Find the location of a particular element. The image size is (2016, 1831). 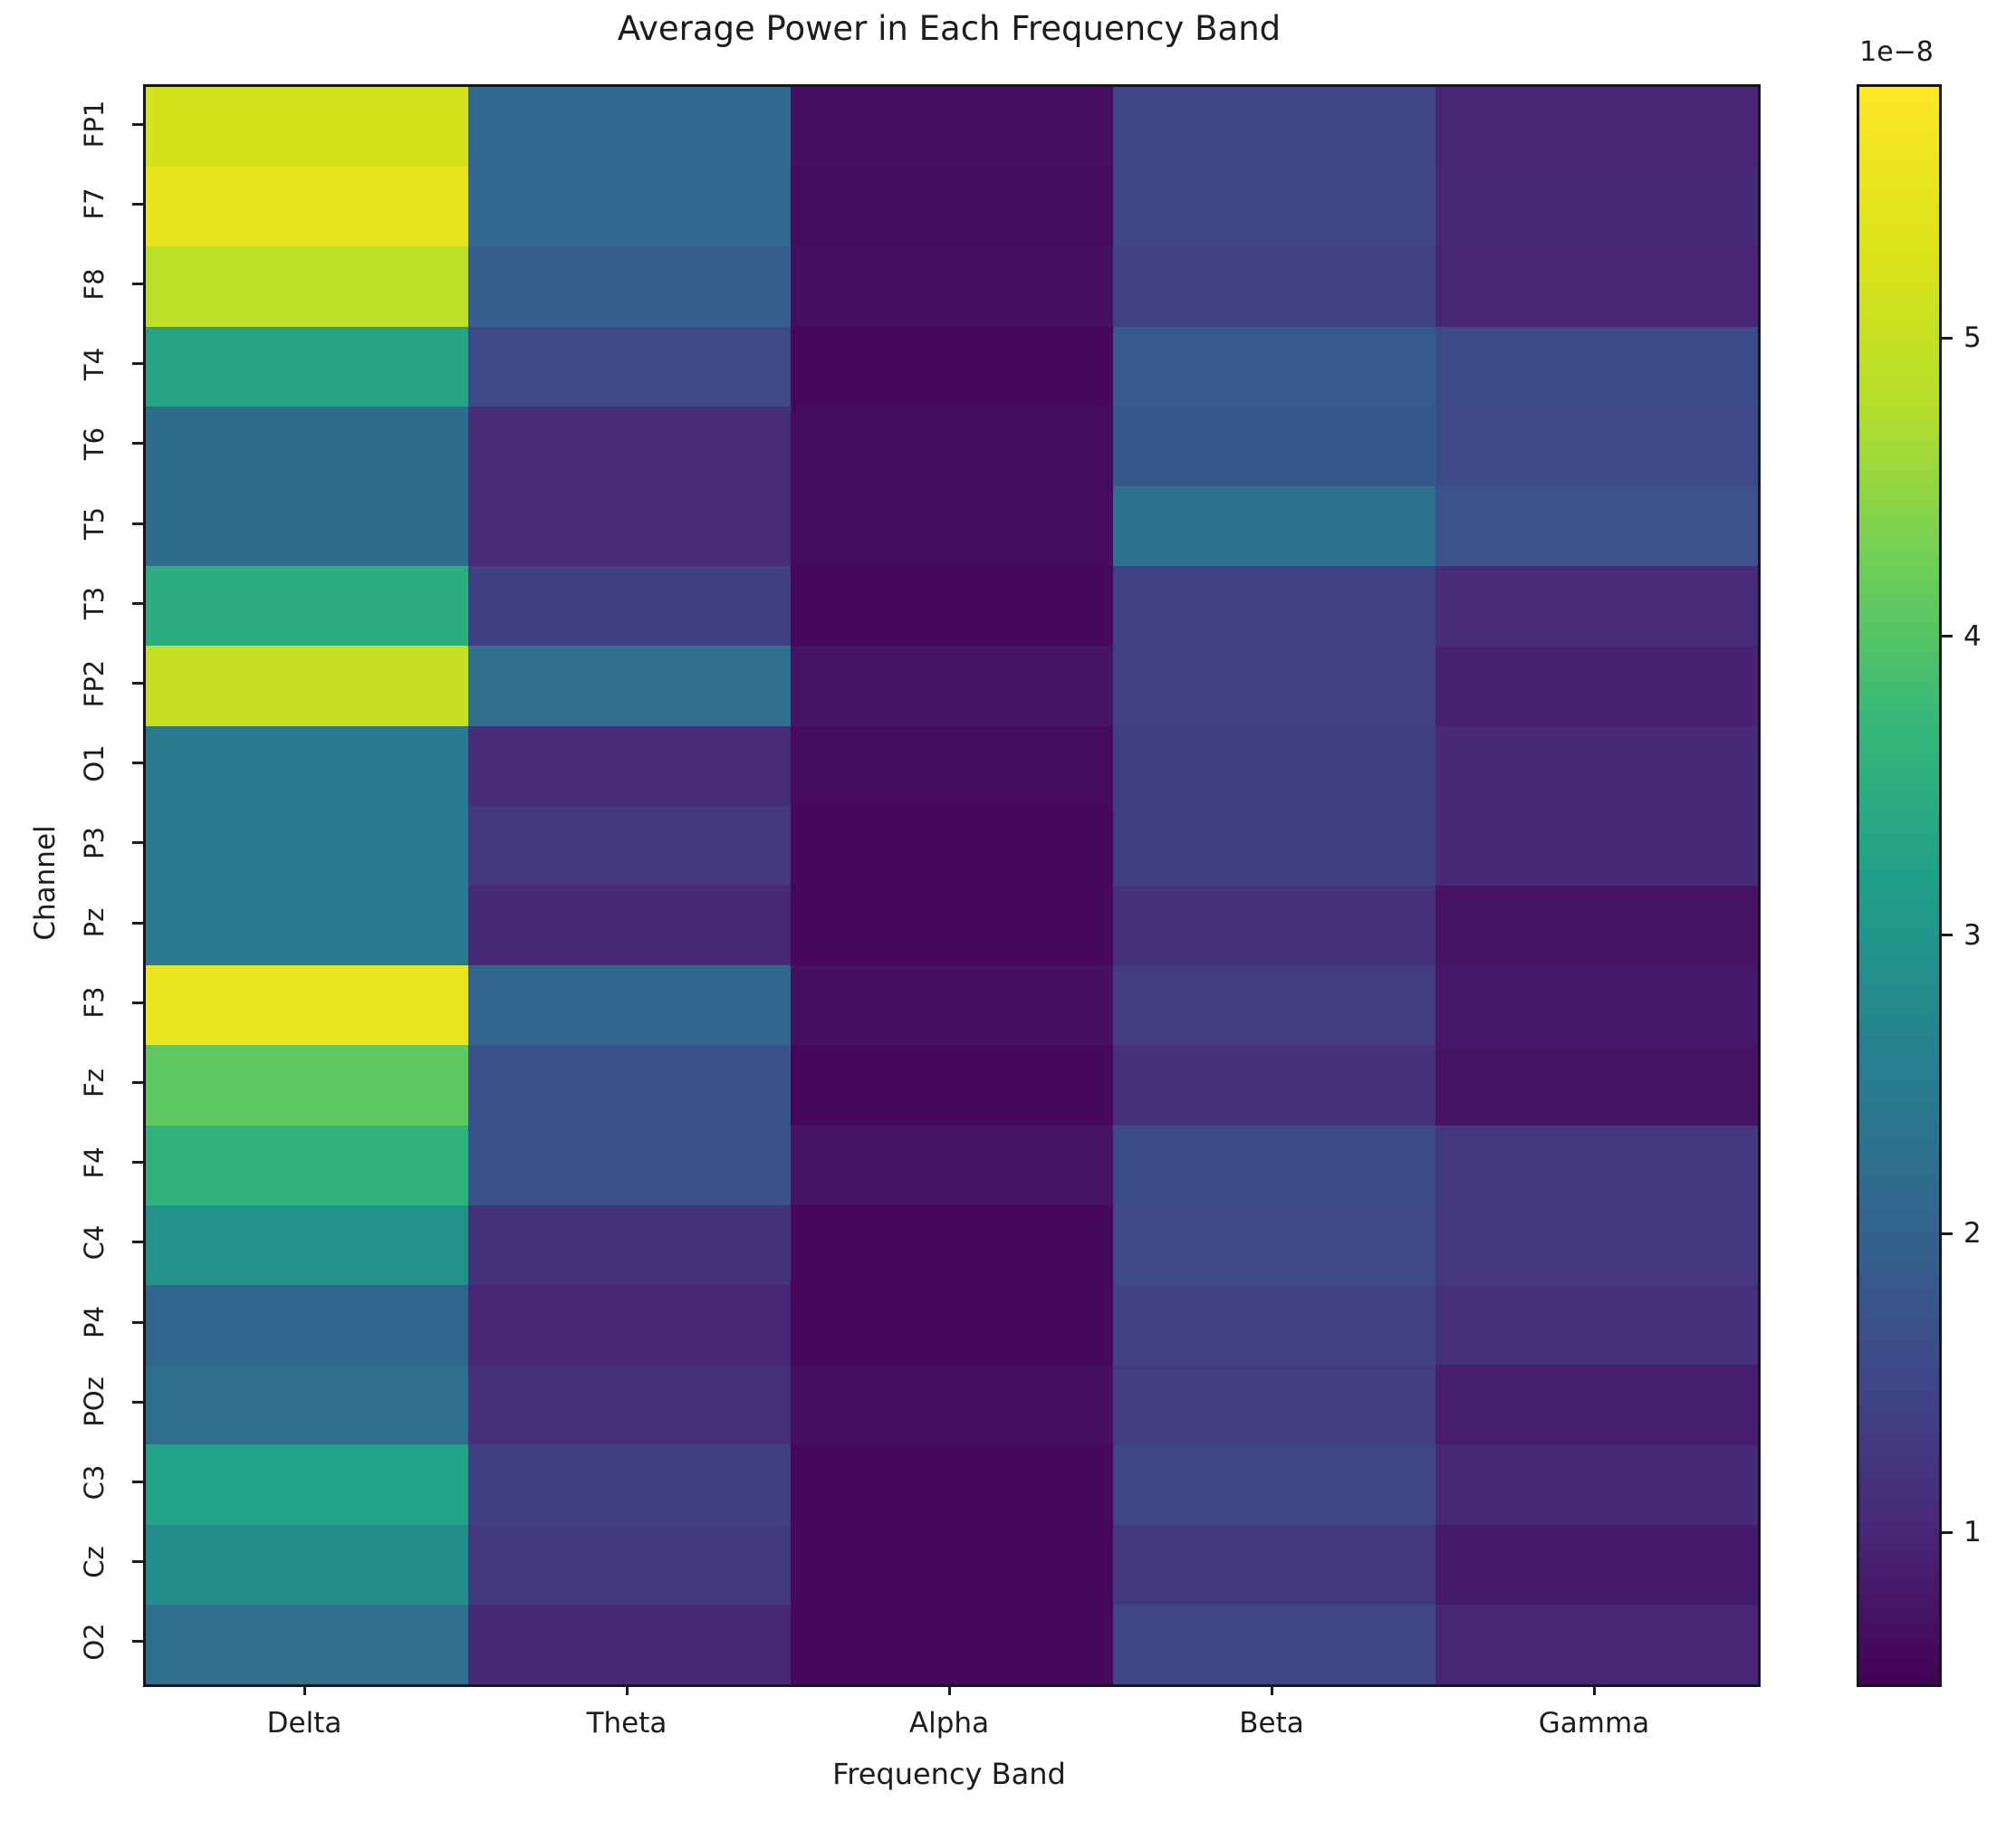

y-tick-label: C3 is located at coordinates (94, 1482).